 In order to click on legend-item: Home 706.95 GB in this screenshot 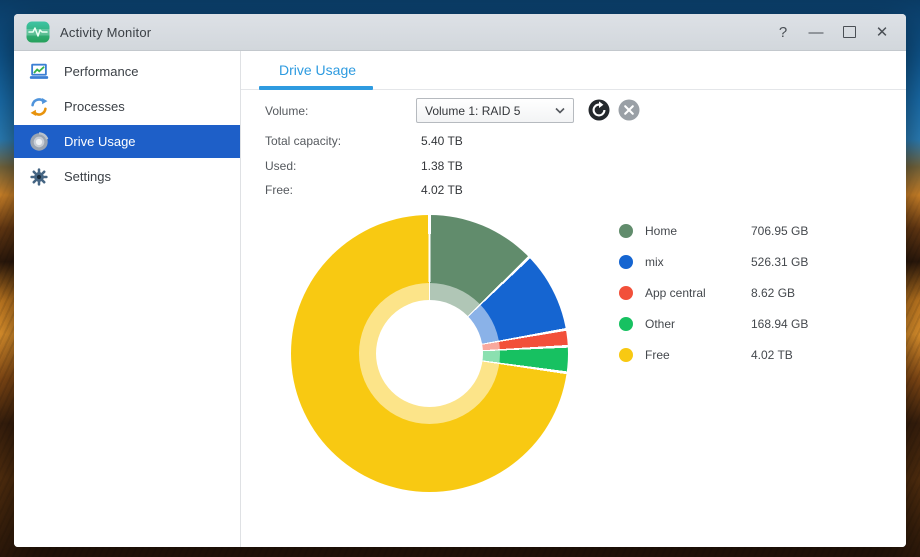, I will do `click(754, 230)`.